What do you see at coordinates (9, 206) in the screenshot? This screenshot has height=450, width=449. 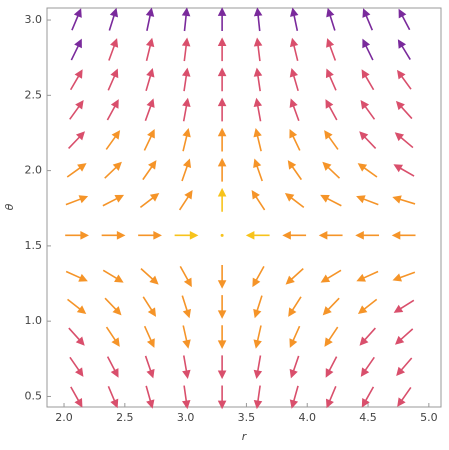 I see `y-axis-label: θ` at bounding box center [9, 206].